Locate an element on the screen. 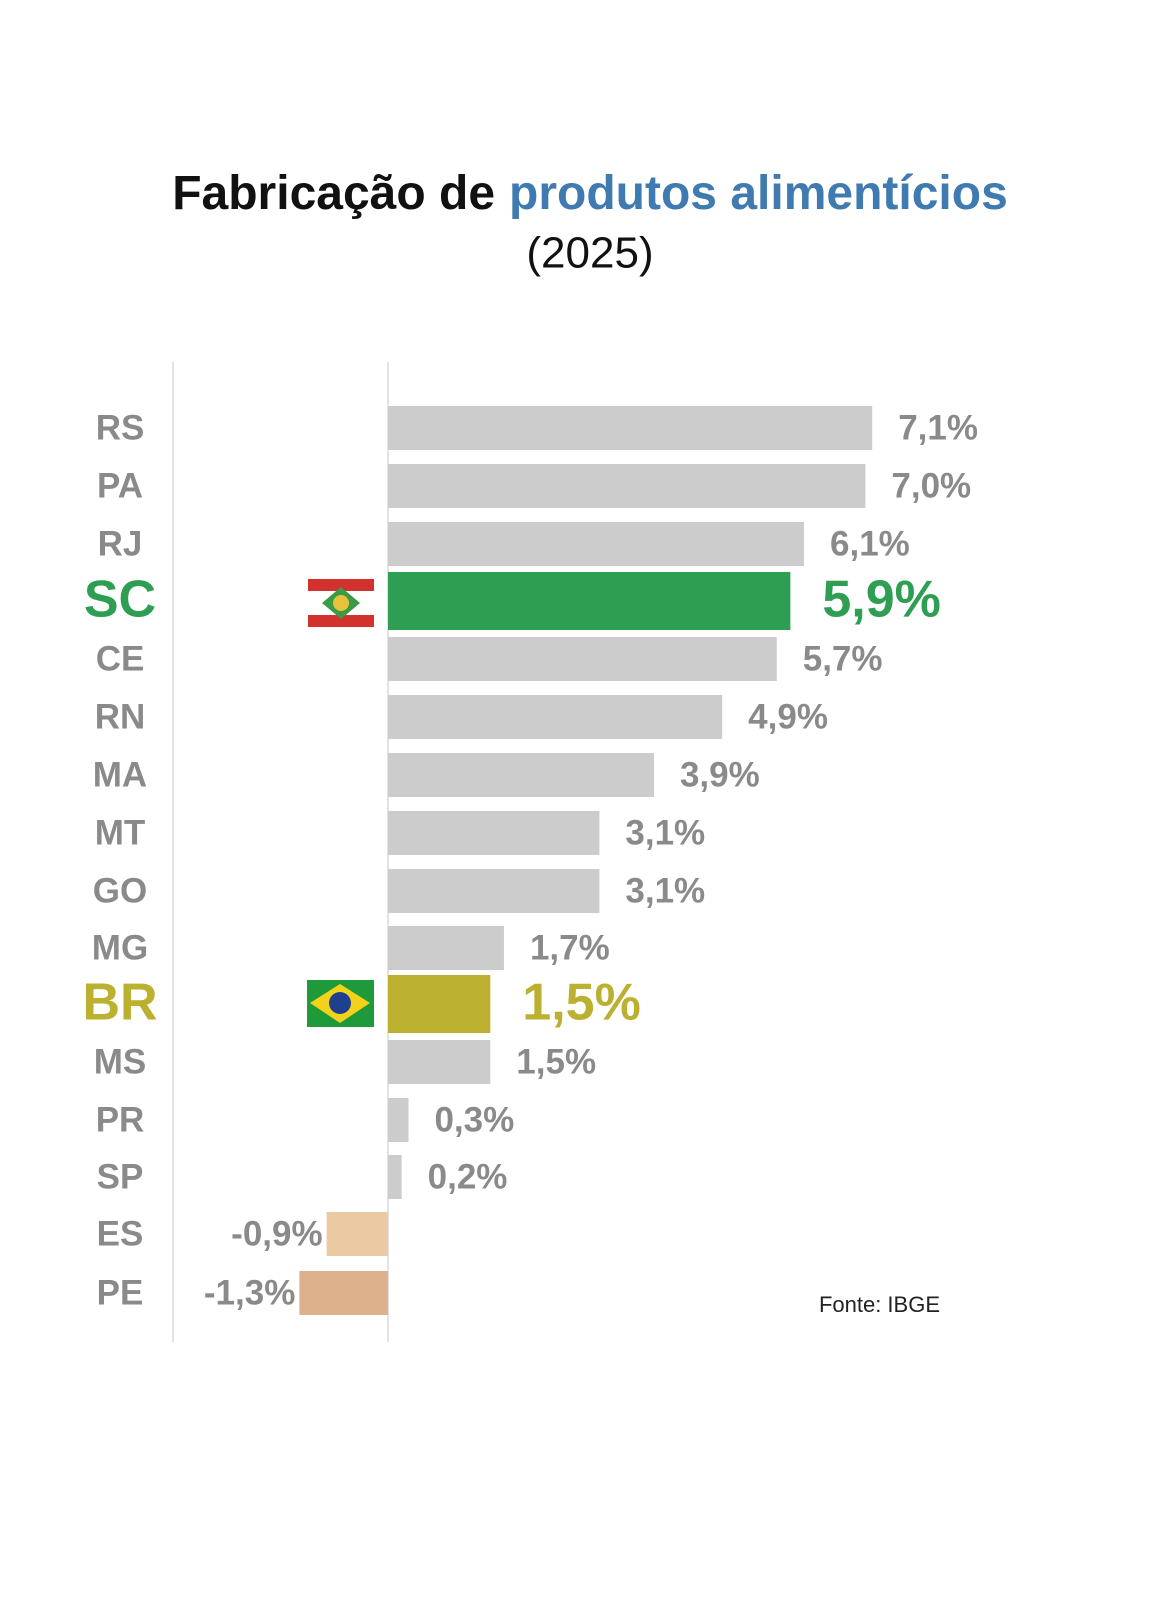 The width and height of the screenshot is (1166, 1600). title-highlight: produtos alimentícios is located at coordinates (758, 193).